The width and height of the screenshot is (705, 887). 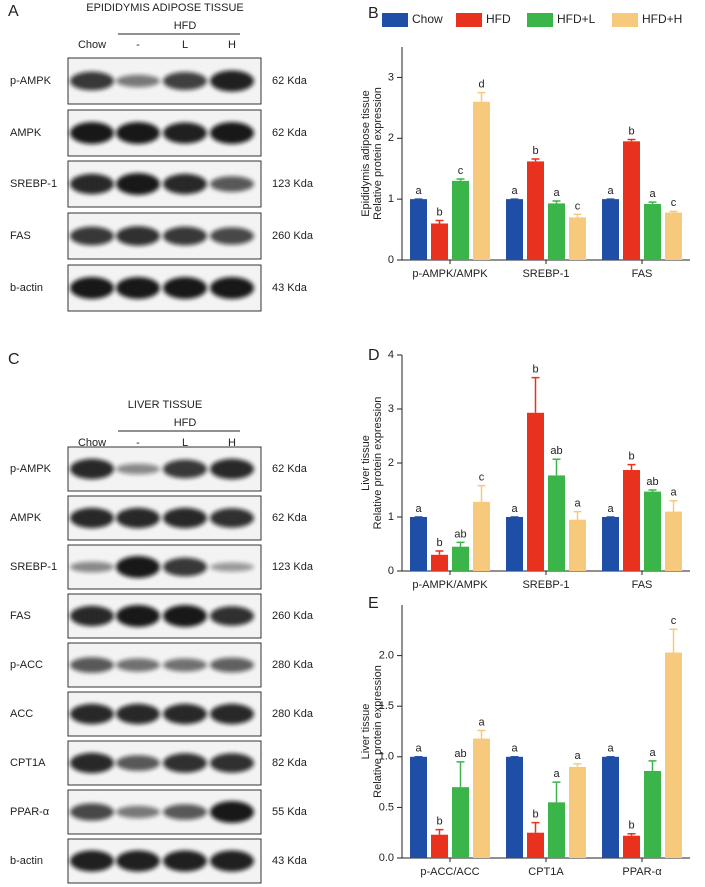 What do you see at coordinates (391, 199) in the screenshot?
I see `y-tick-label: 1` at bounding box center [391, 199].